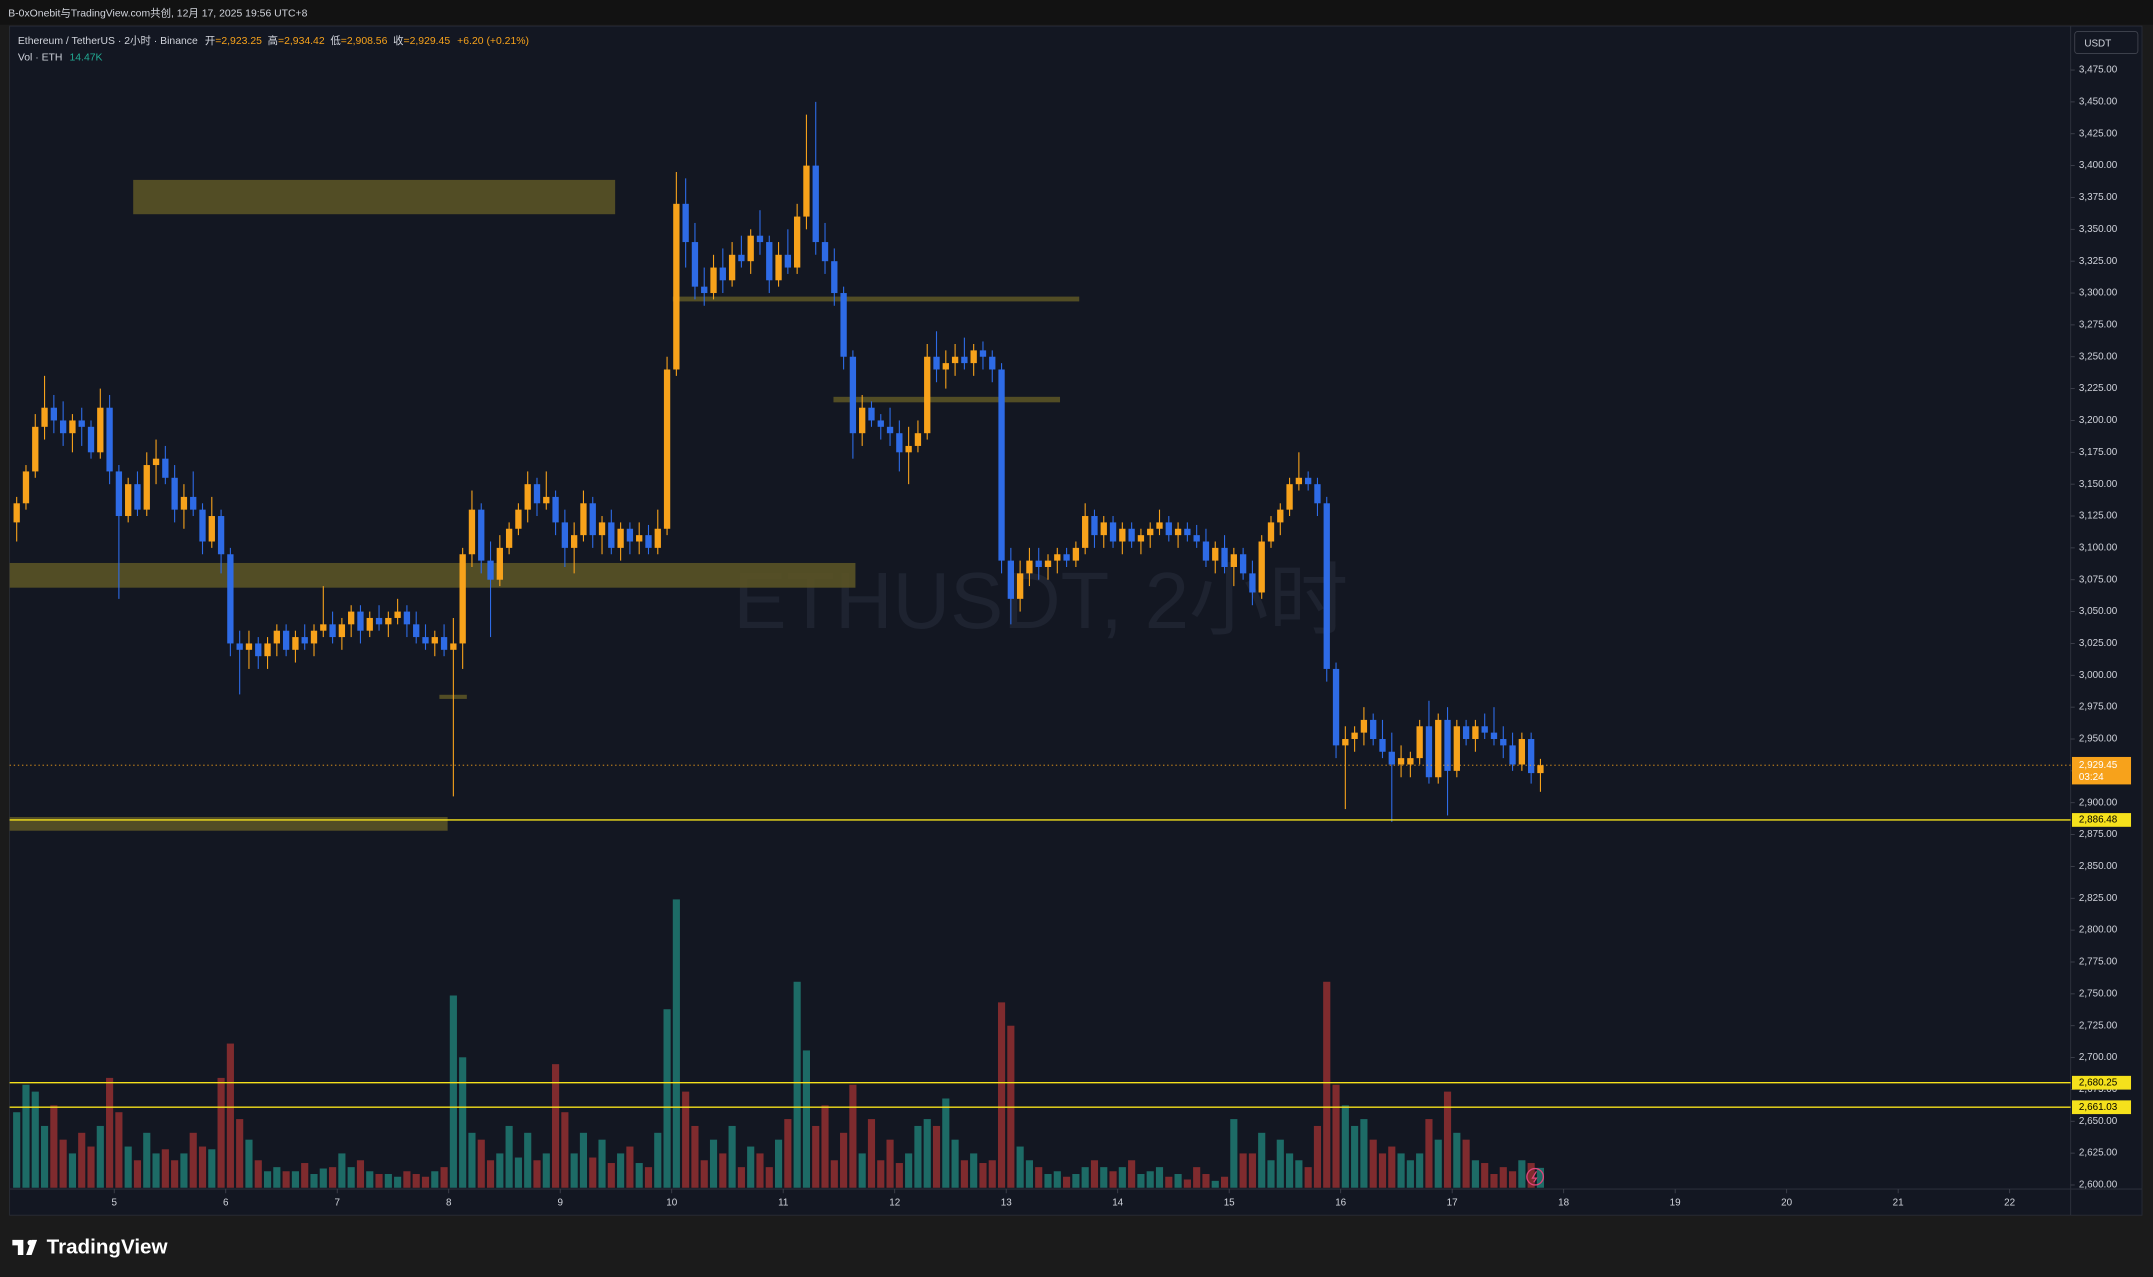 This screenshot has height=1277, width=2153. I want to click on volume-title: Vol · ETH, so click(40, 57).